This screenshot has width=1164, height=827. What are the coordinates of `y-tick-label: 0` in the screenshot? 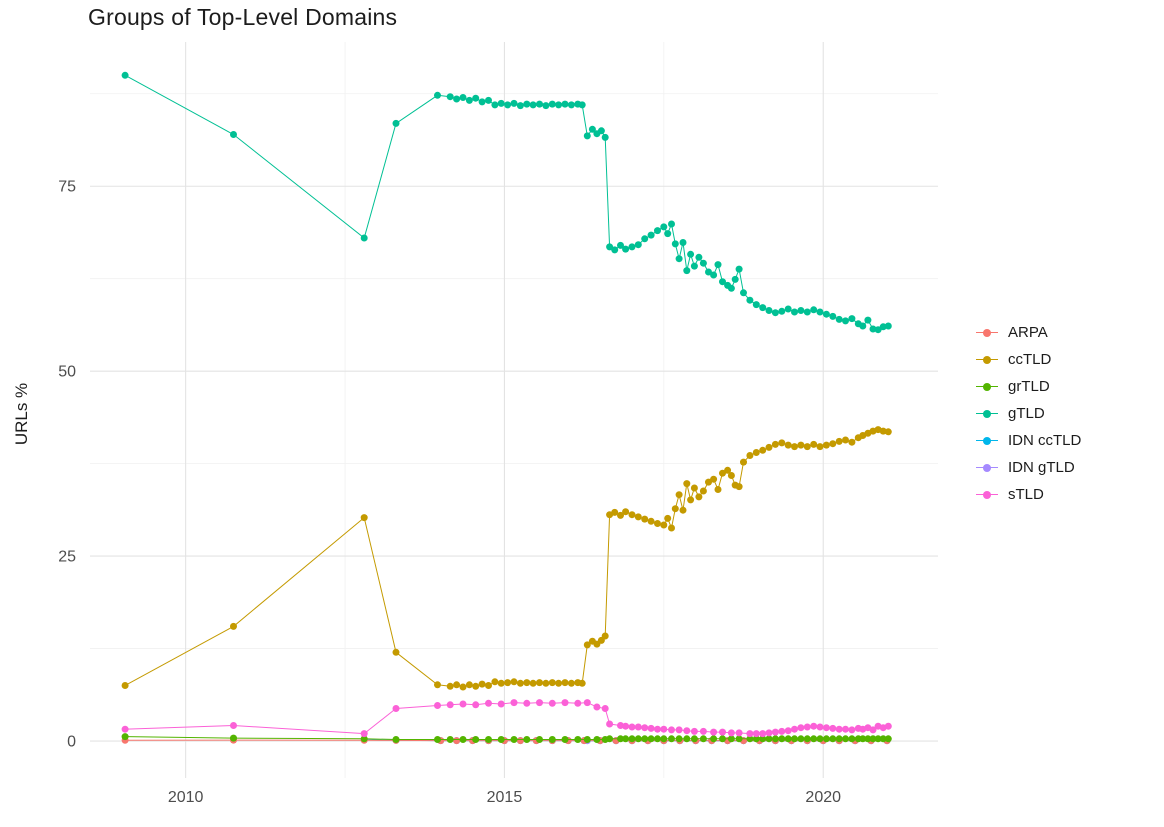 It's located at (71, 742).